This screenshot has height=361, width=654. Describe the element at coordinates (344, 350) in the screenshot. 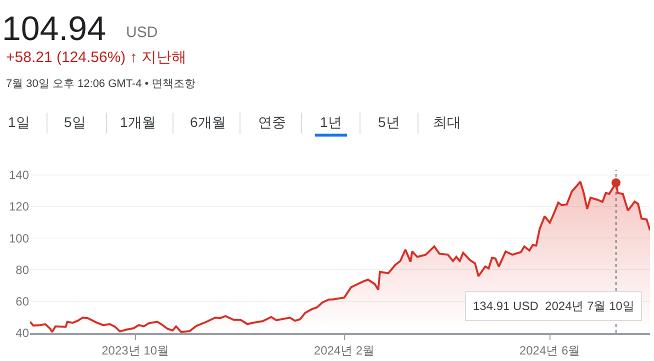

I see `x-tick-label: 2024년 2월` at that location.